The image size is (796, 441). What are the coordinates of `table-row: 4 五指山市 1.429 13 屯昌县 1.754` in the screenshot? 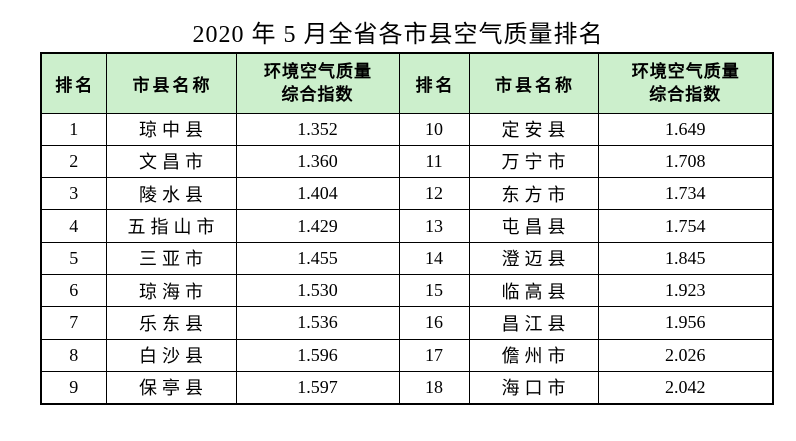 It's located at (407, 226).